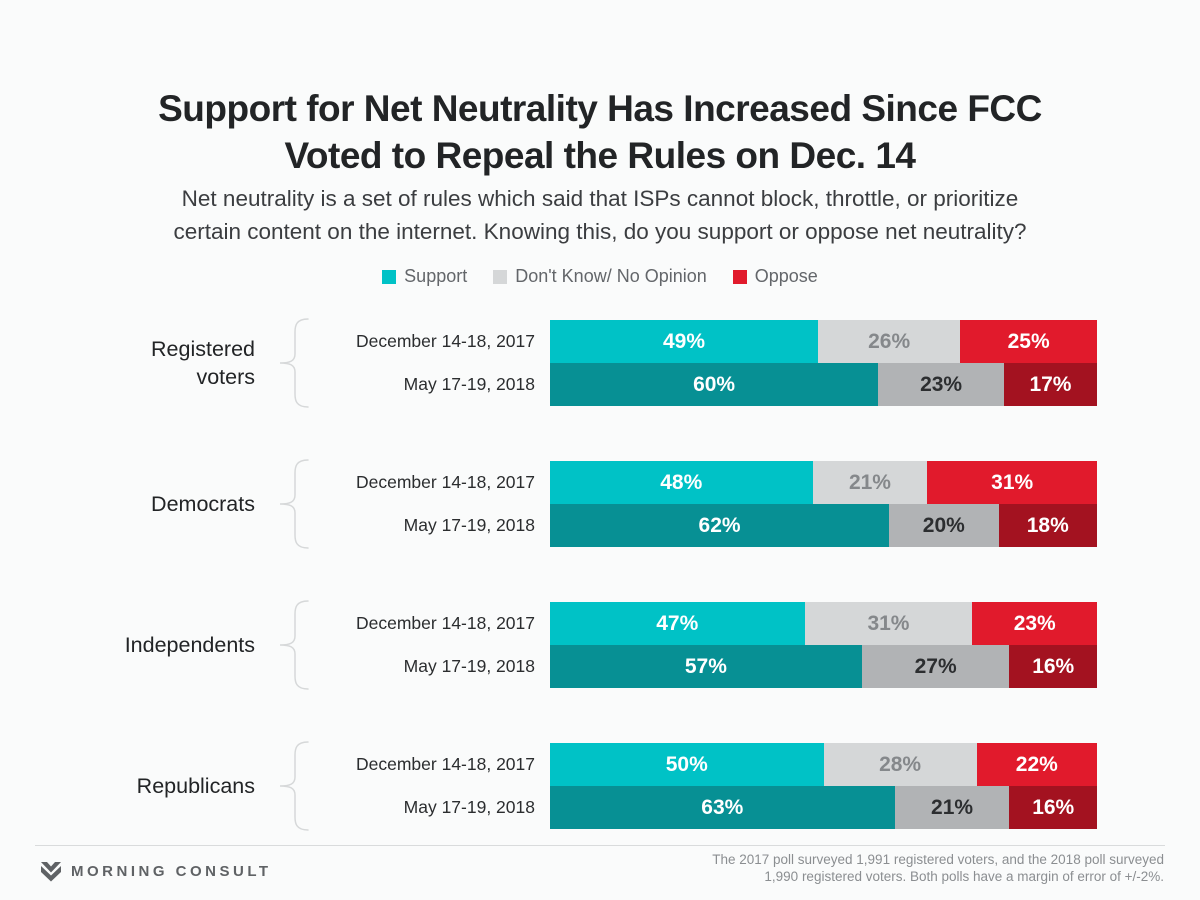  I want to click on group-label: Republicans, so click(195, 786).